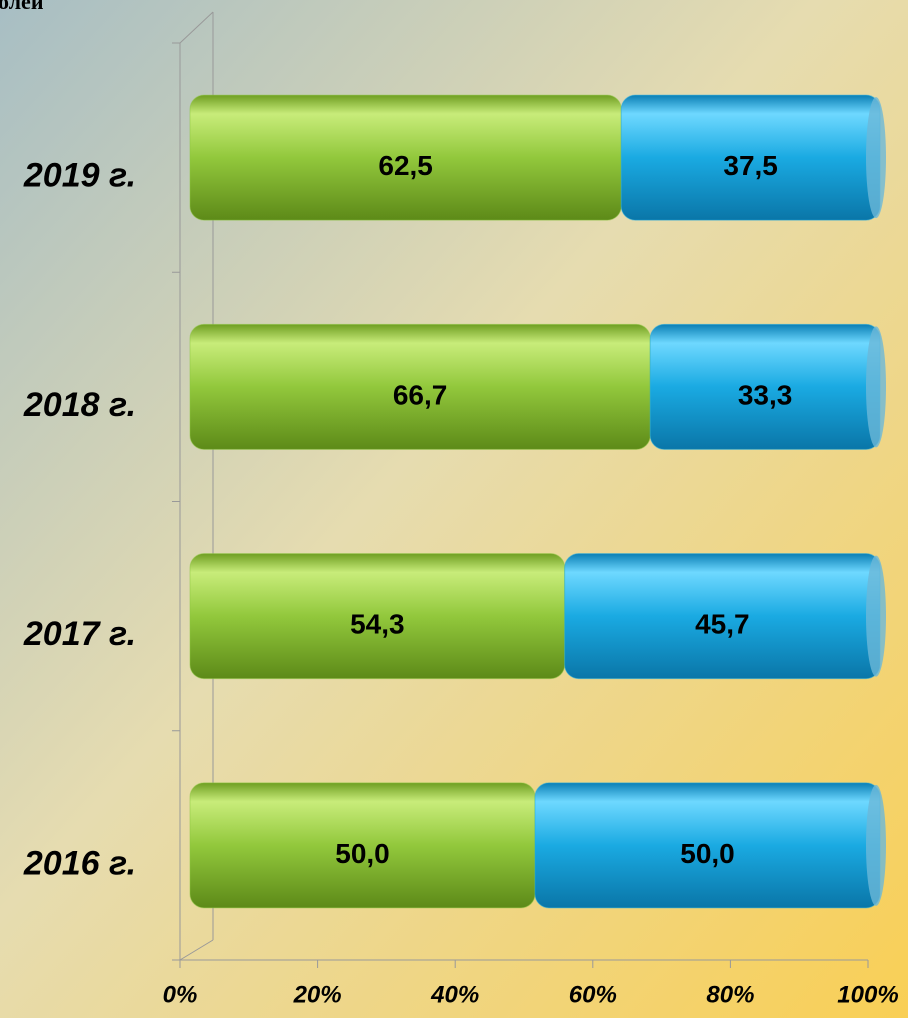 The height and width of the screenshot is (1018, 908). What do you see at coordinates (317, 994) in the screenshot?
I see `x-tick-label: 20%` at bounding box center [317, 994].